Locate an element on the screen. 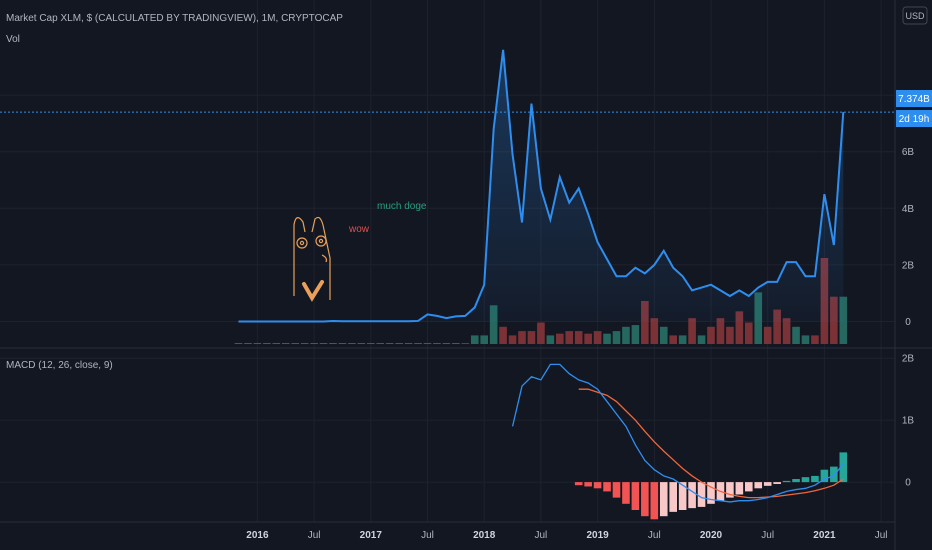 This screenshot has height=550, width=932. doge-right-eye is located at coordinates (321, 241).